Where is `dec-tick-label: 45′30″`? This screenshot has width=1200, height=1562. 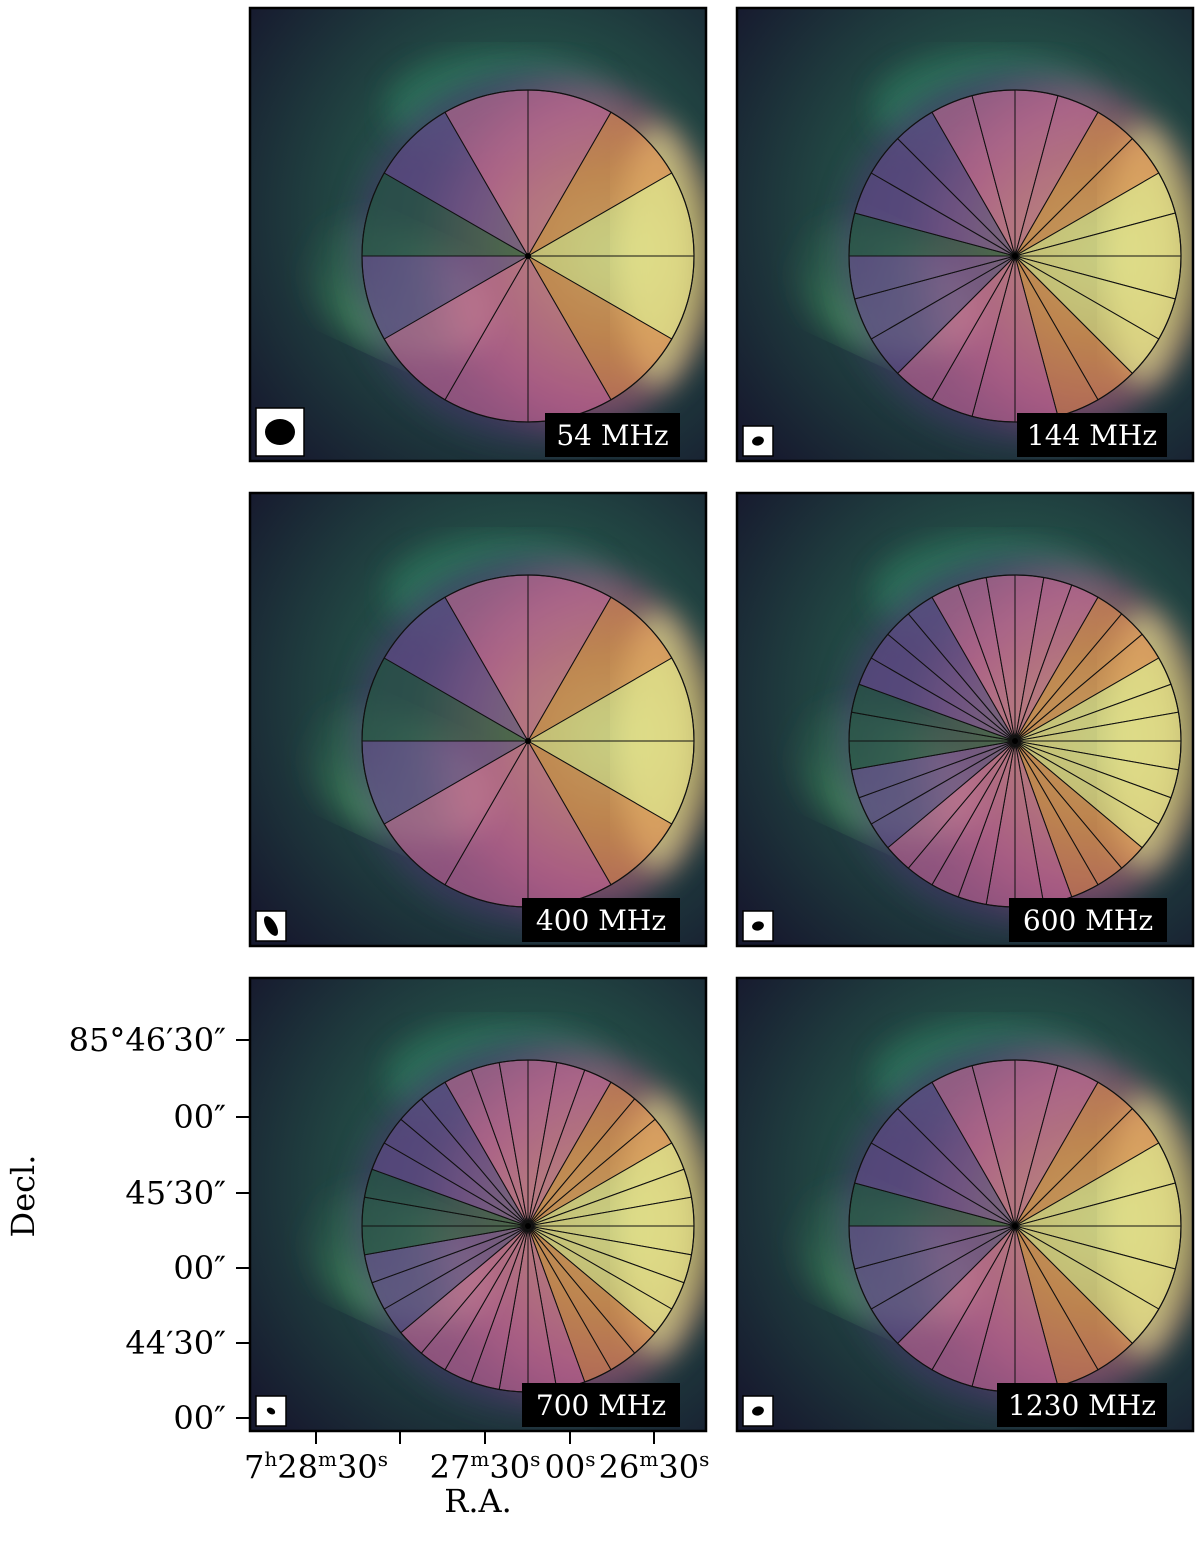 dec-tick-label: 45′30″ is located at coordinates (175, 1193).